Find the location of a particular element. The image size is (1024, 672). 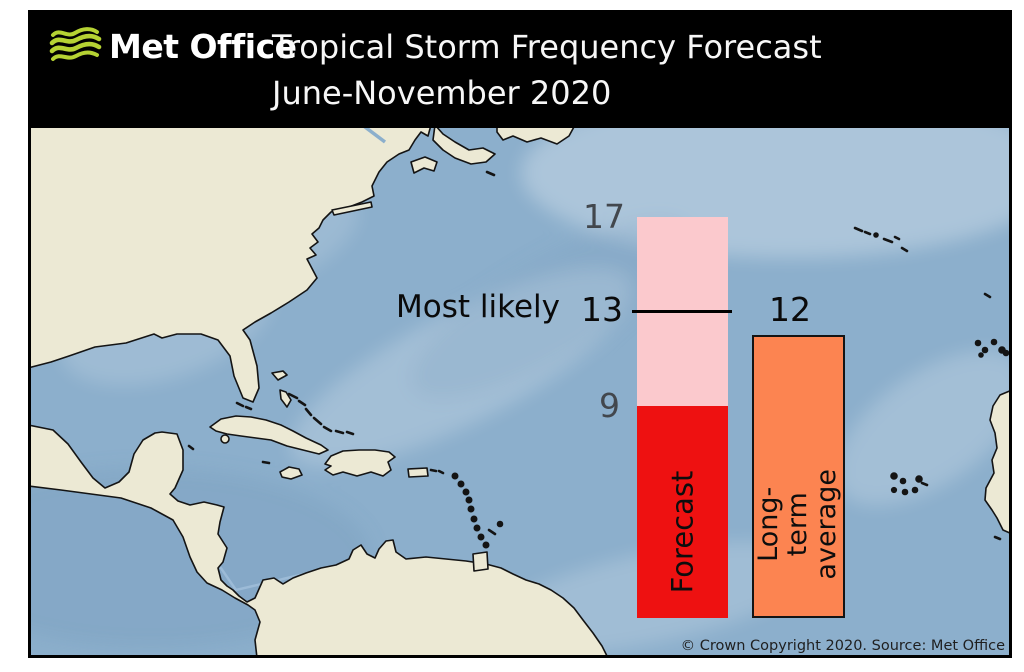

africa-coast is located at coordinates (996, 462).